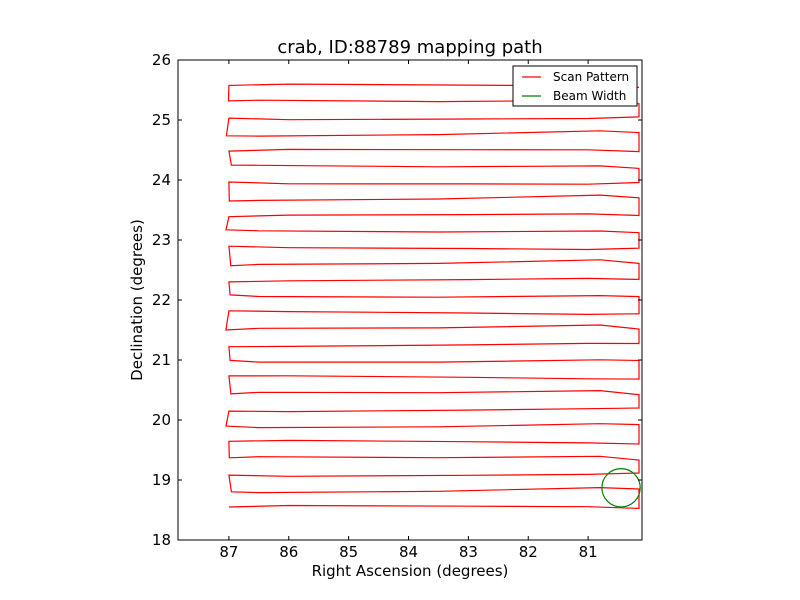  Describe the element at coordinates (288, 552) in the screenshot. I see `x-tick-label: 86` at that location.